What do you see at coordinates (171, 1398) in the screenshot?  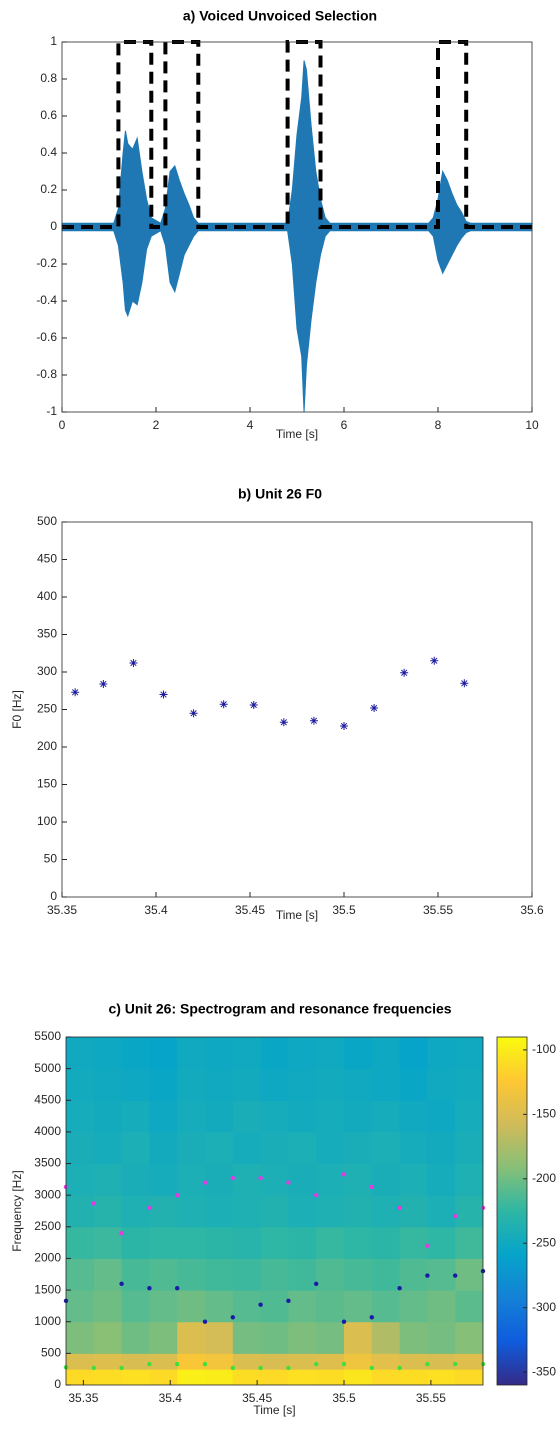 I see `x-tick-label: 35.4` at bounding box center [171, 1398].